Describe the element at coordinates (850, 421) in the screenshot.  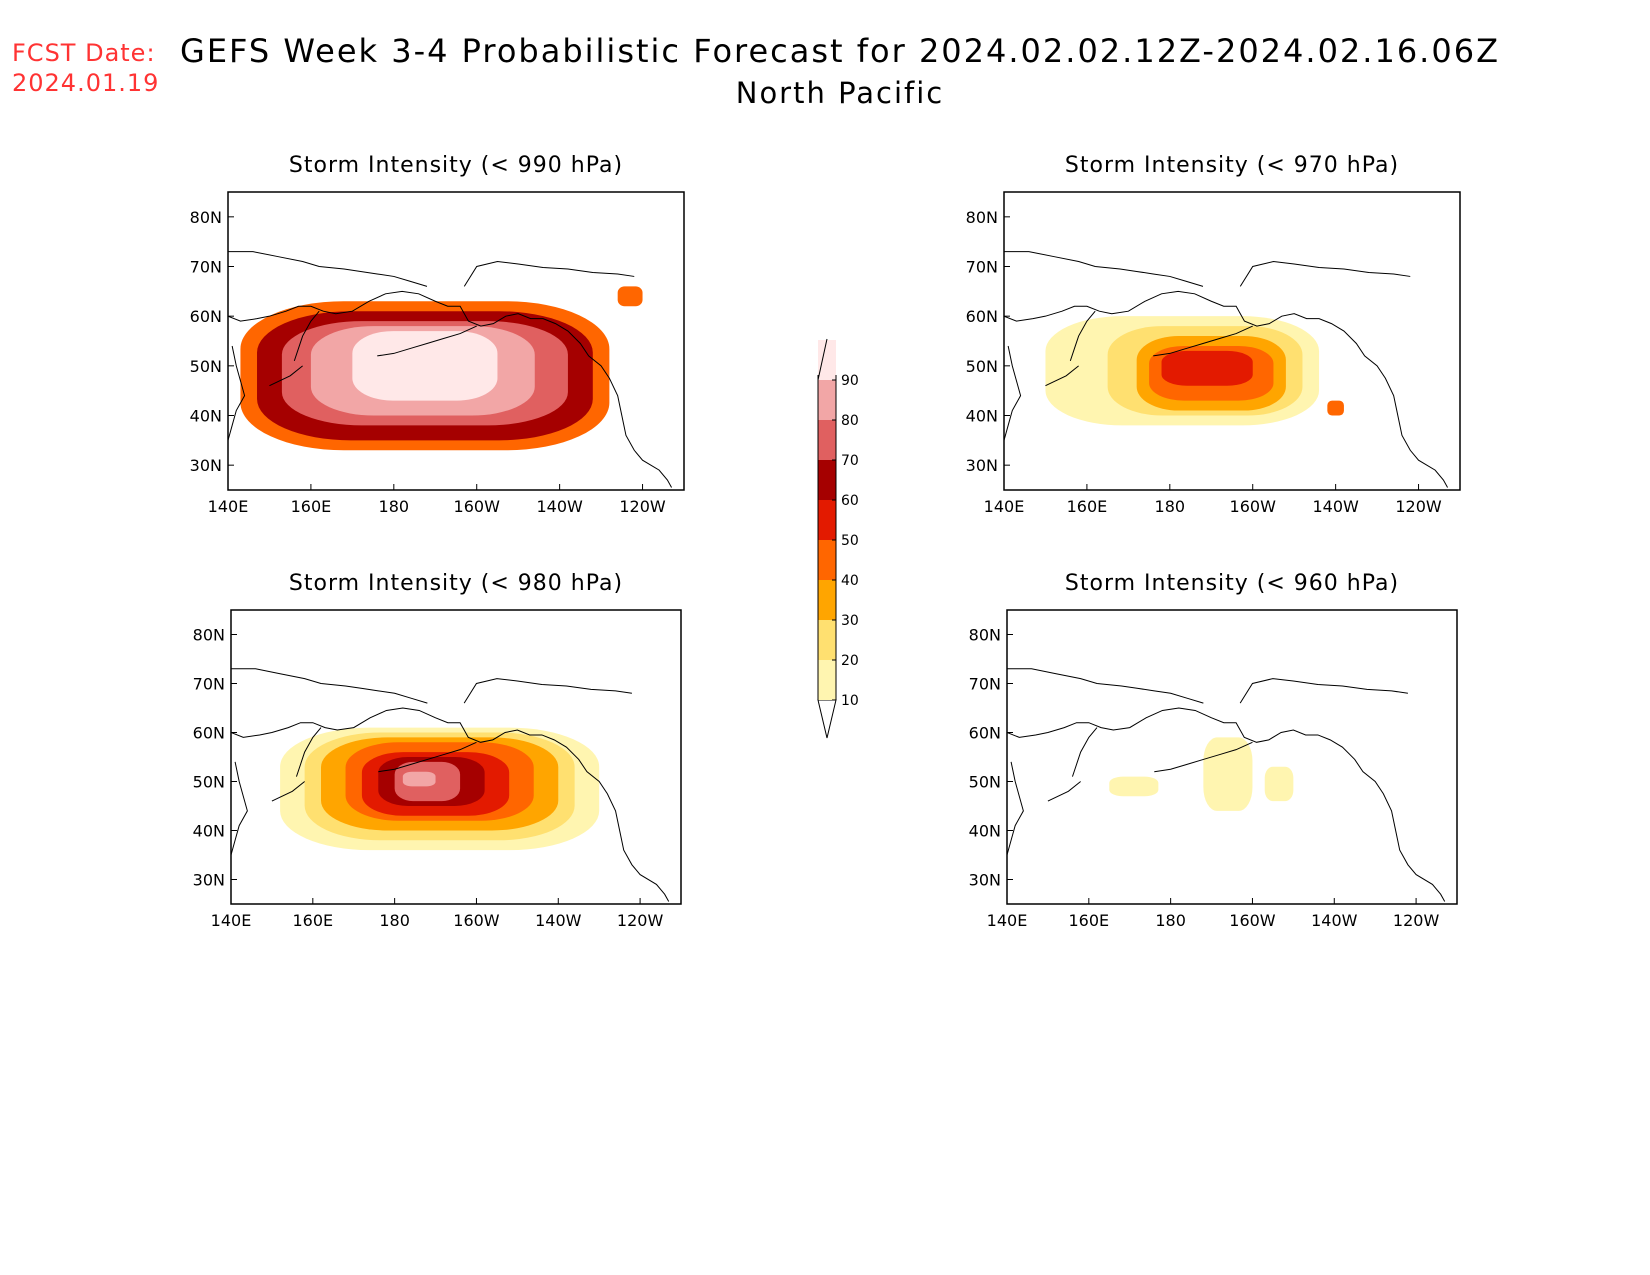
I see `colorbar-level-label: 80` at that location.